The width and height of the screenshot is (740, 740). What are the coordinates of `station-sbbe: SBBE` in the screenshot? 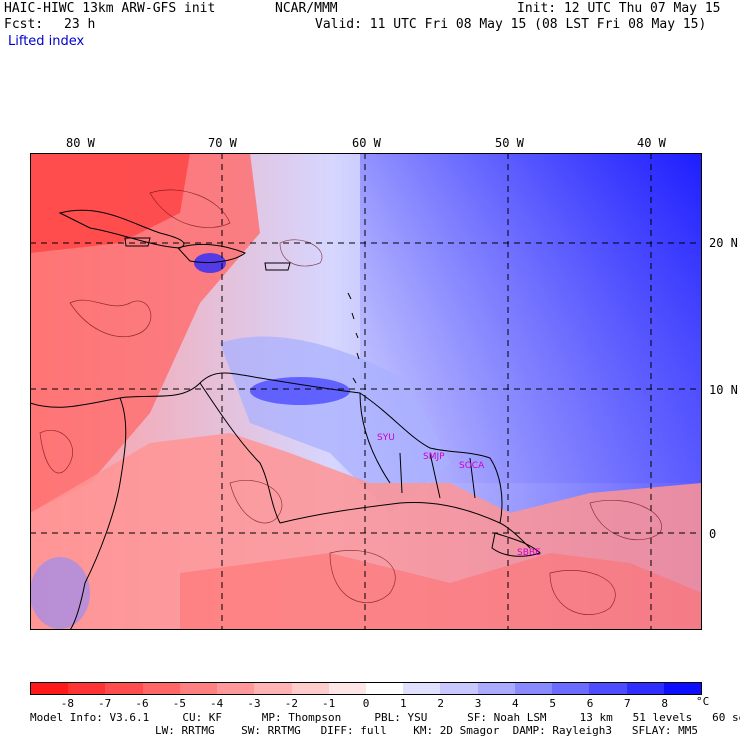 It's located at (529, 553).